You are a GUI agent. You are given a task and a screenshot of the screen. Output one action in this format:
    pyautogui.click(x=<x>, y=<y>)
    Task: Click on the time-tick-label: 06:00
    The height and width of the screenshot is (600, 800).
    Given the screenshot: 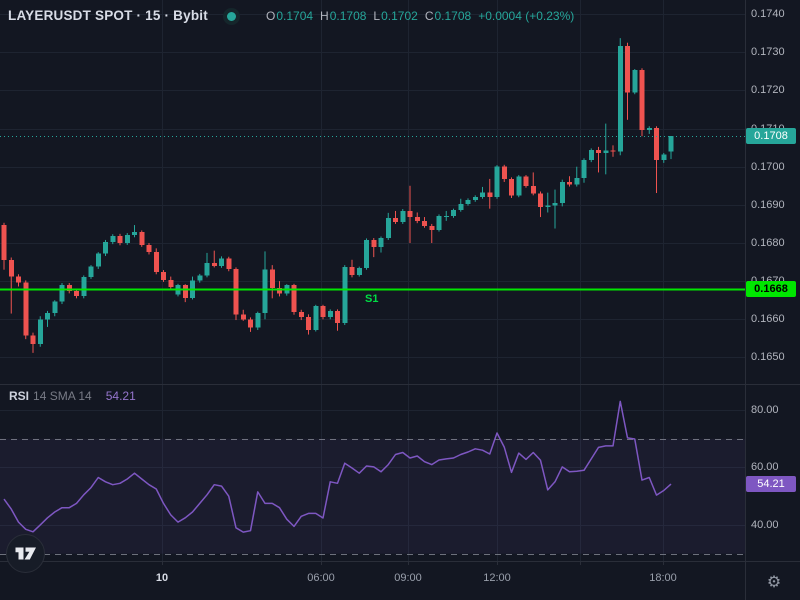 What is the action you would take?
    pyautogui.click(x=321, y=578)
    